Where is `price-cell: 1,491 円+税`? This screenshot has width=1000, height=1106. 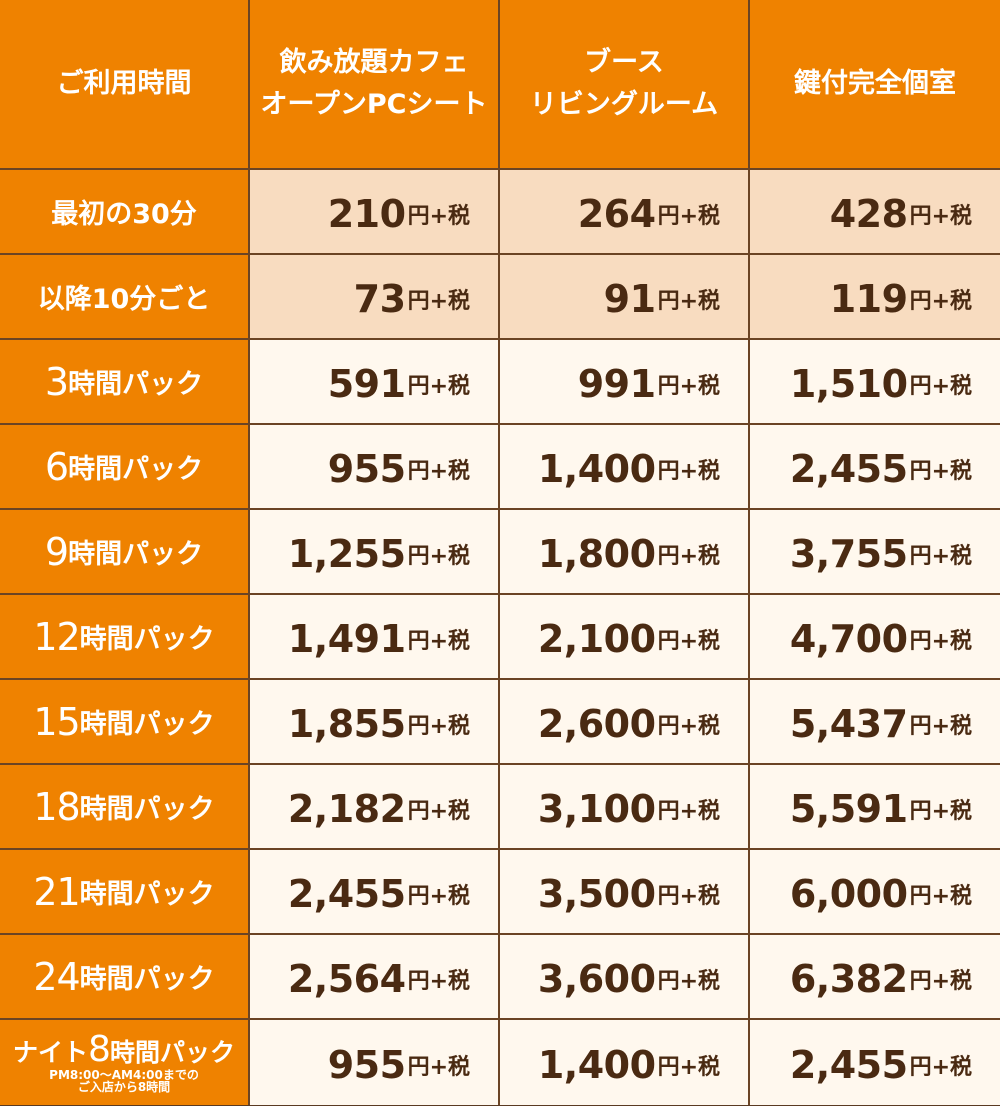
price-cell: 1,491 円+税 is located at coordinates (375, 637).